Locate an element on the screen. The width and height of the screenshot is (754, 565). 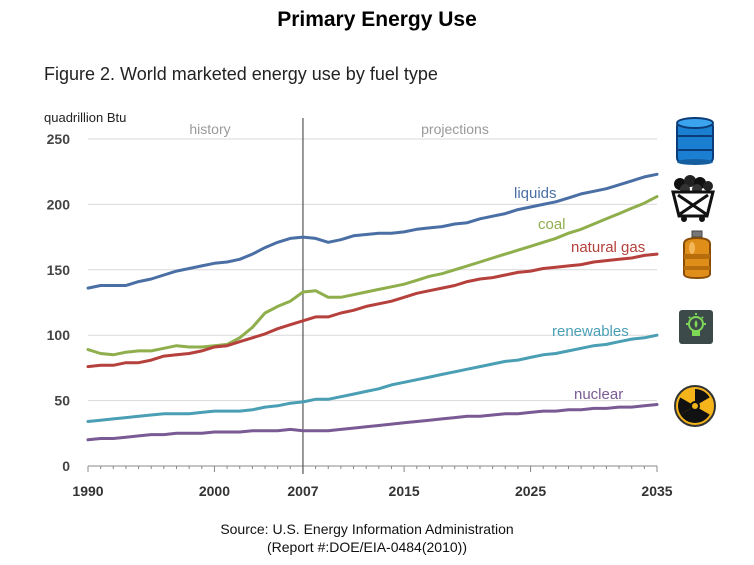
y-axis-unit-label: quadrillion Btu is located at coordinates (85, 117).